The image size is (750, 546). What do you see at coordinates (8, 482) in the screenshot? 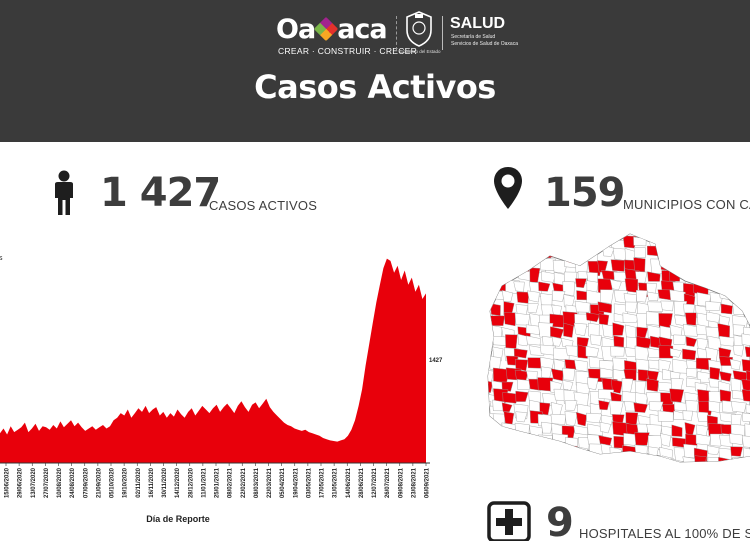
I see `x-tick-label: 15/06/2020` at bounding box center [8, 482].